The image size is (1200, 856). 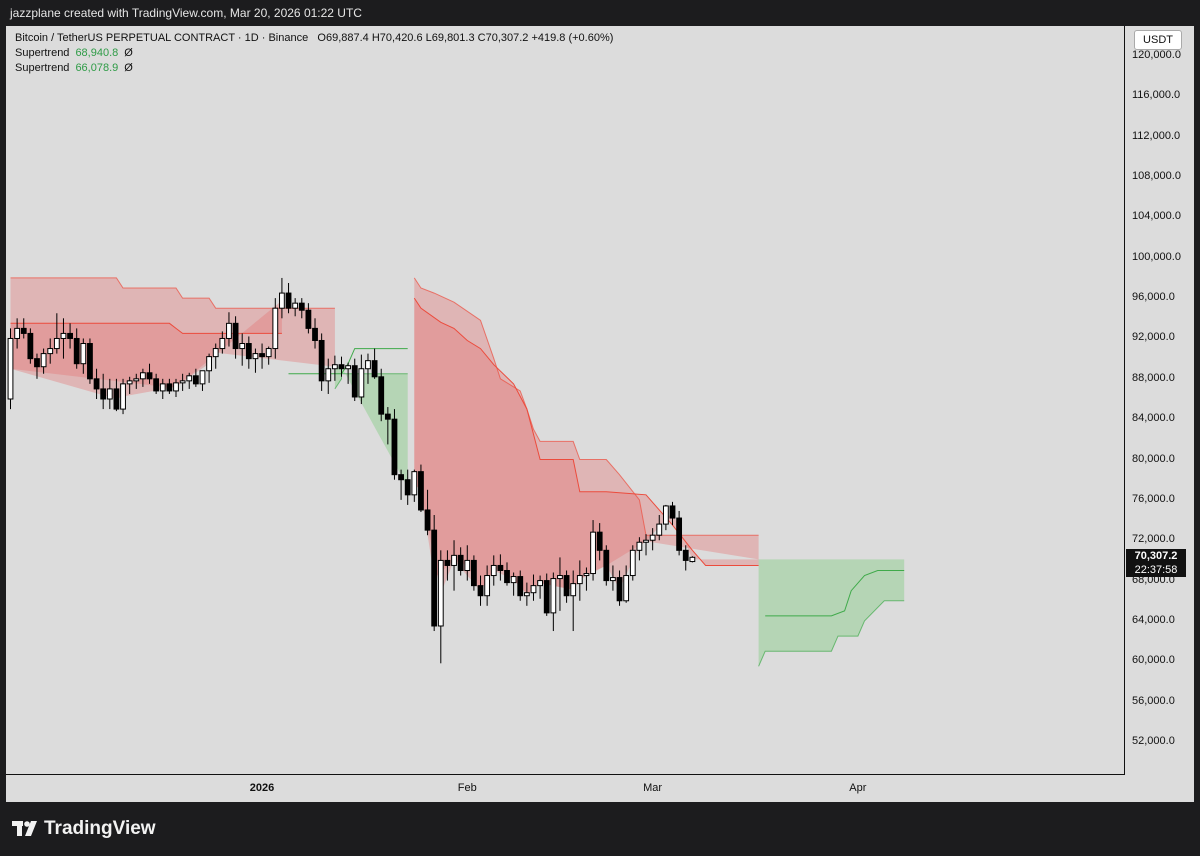 What do you see at coordinates (42, 53) in the screenshot?
I see `supertrend-1-label: Supertrend` at bounding box center [42, 53].